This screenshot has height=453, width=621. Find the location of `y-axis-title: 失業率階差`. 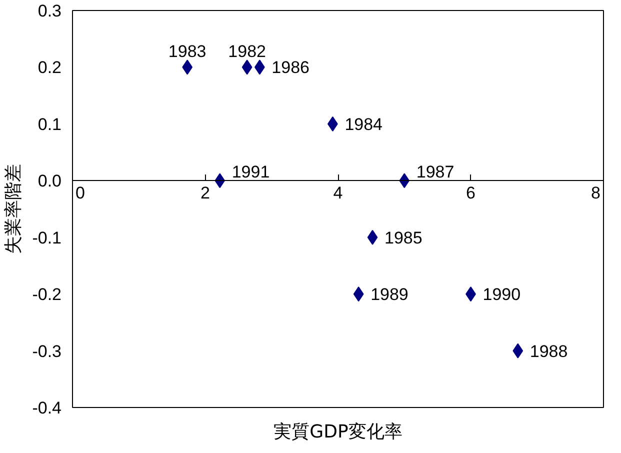

y-axis-title: 失業率階差 is located at coordinates (13, 209).